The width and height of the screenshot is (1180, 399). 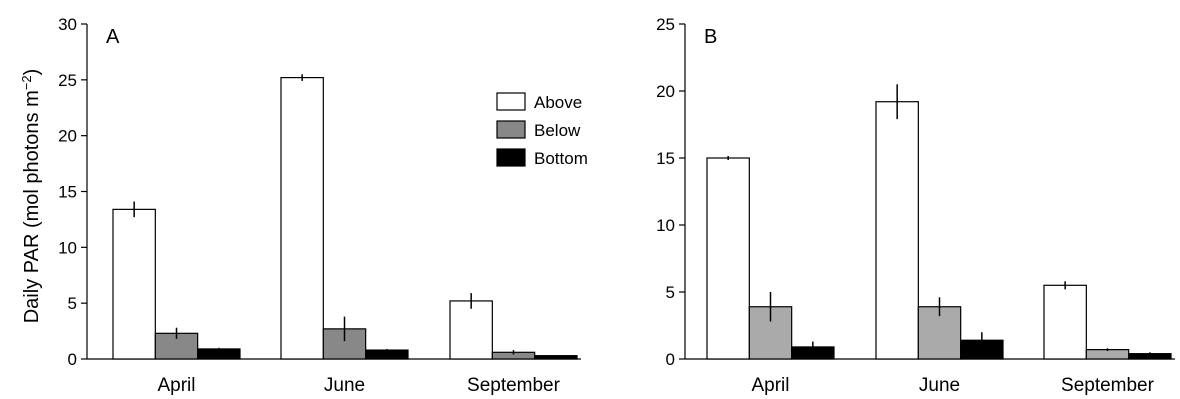 I want to click on legend-label-above: Above, so click(x=558, y=102).